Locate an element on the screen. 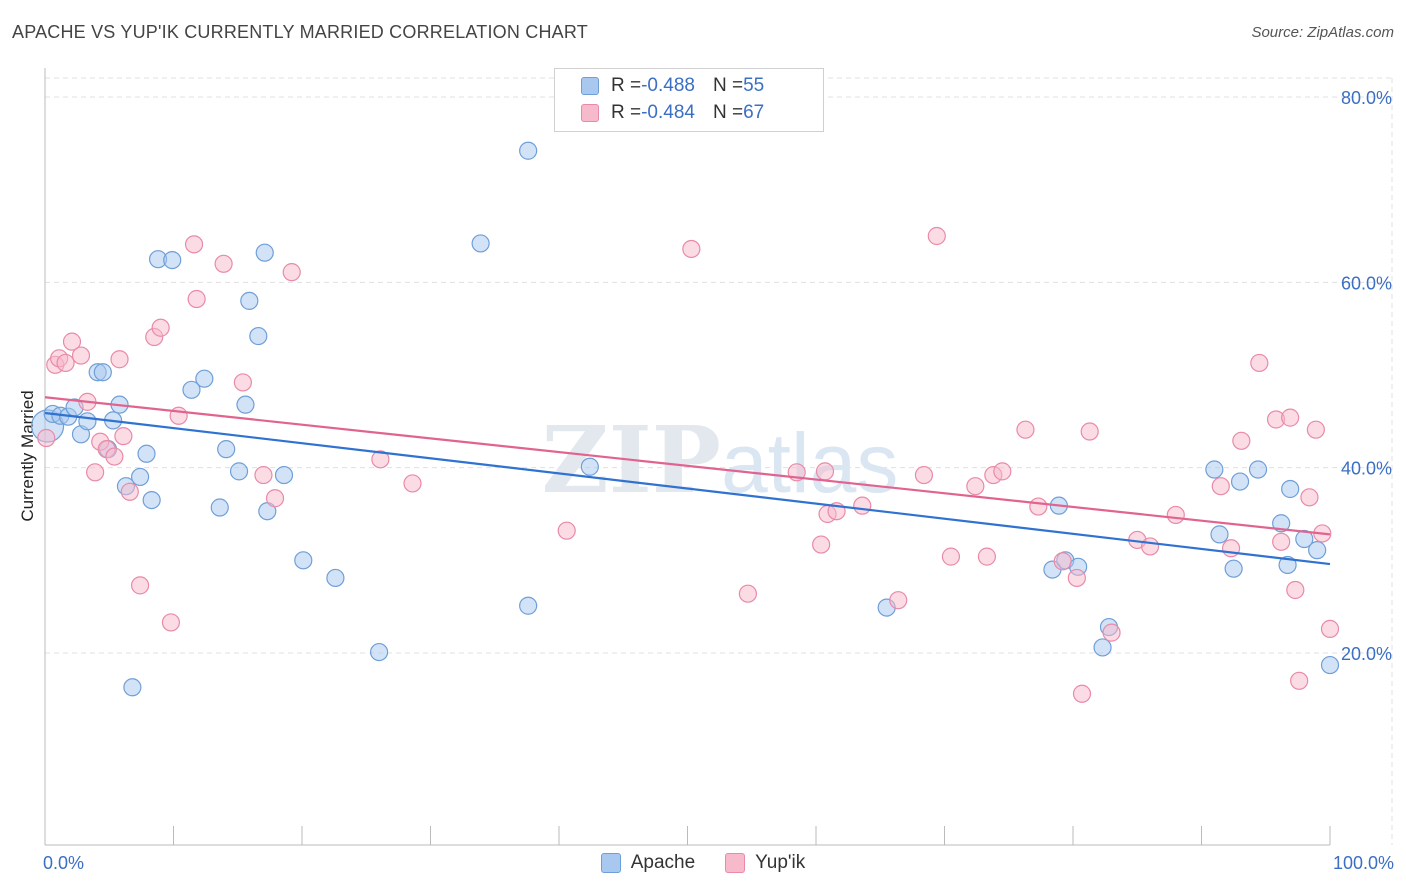 This screenshot has width=1406, height=892. yupik-trend-line is located at coordinates (687, 466).